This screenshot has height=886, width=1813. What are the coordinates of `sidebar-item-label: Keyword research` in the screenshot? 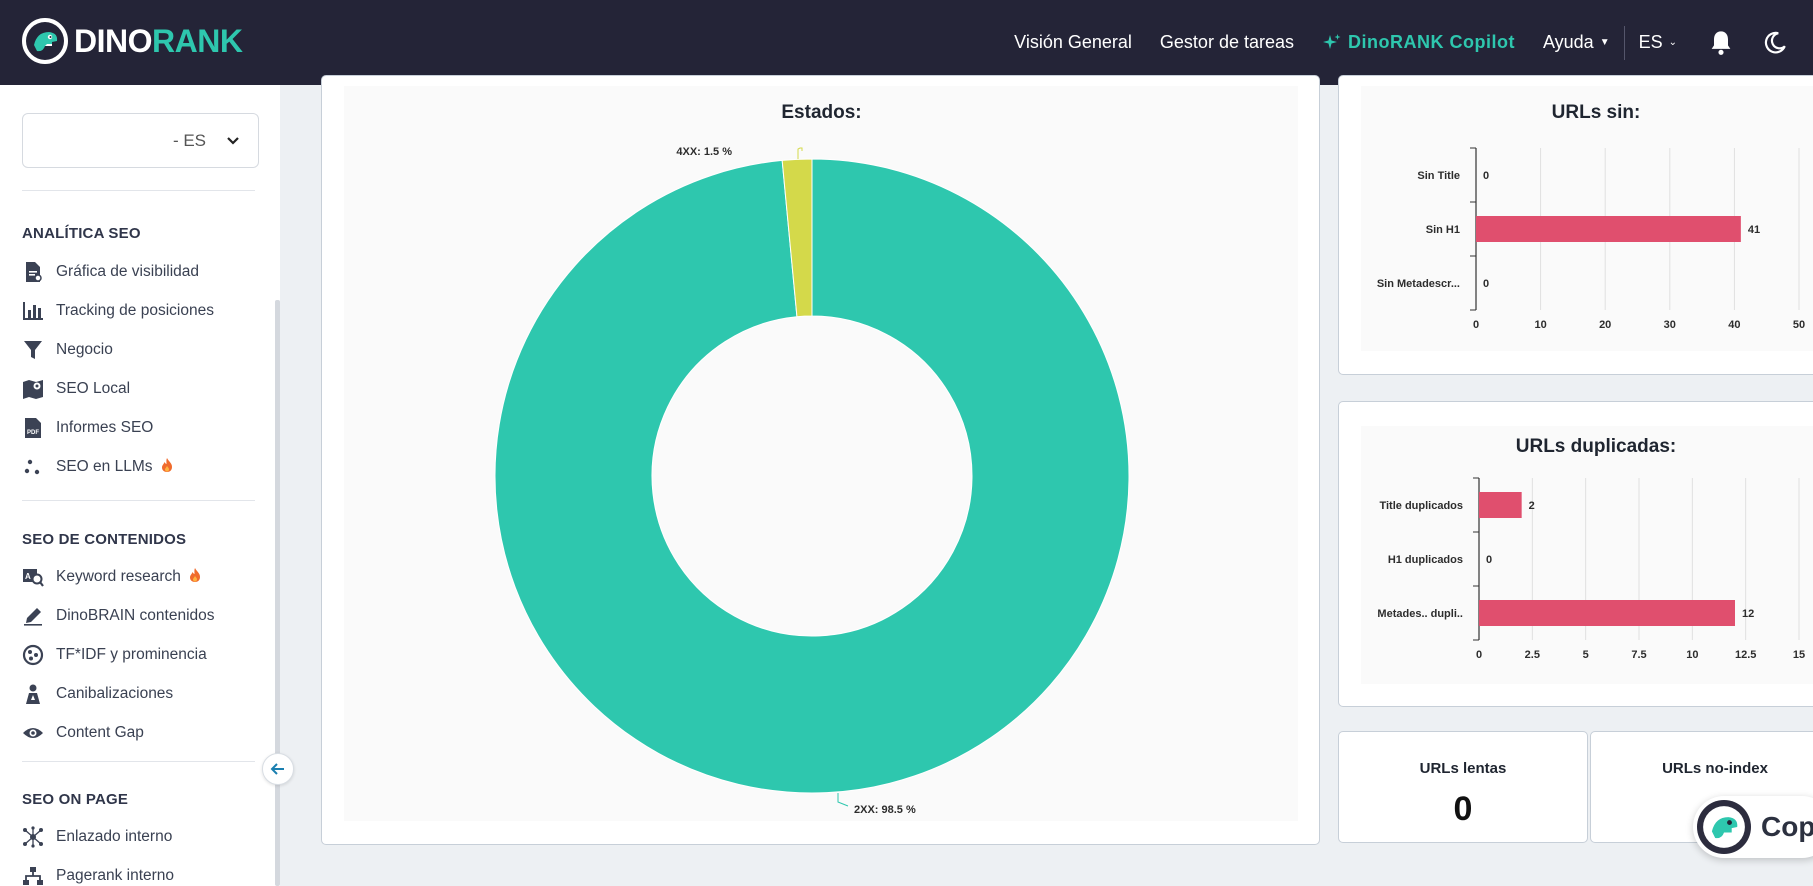 It's located at (118, 576).